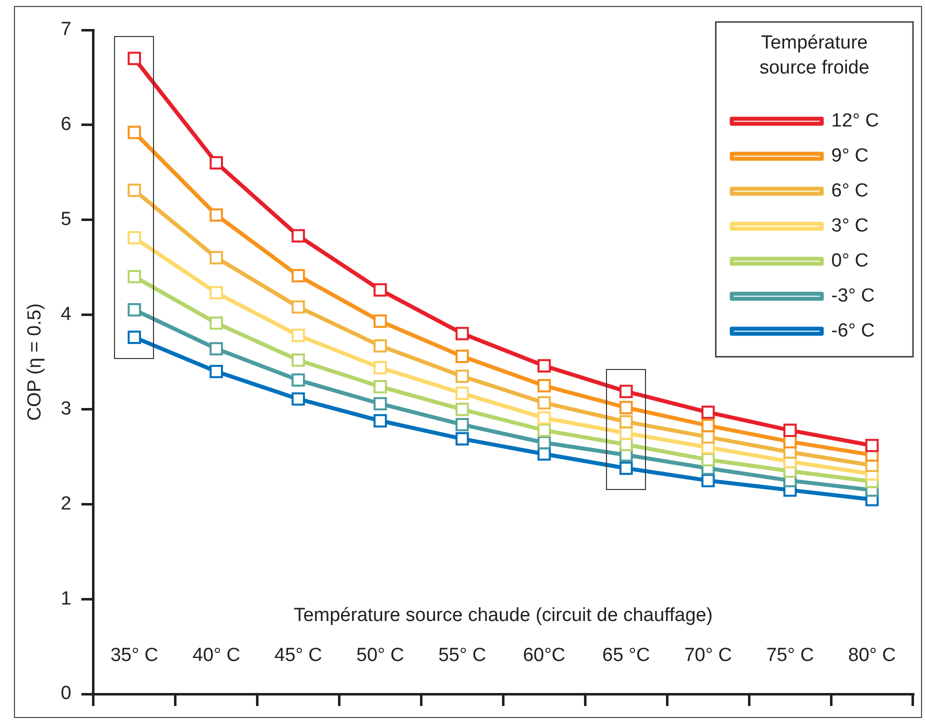  Describe the element at coordinates (66, 29) in the screenshot. I see `y-tick-label: 7` at that location.